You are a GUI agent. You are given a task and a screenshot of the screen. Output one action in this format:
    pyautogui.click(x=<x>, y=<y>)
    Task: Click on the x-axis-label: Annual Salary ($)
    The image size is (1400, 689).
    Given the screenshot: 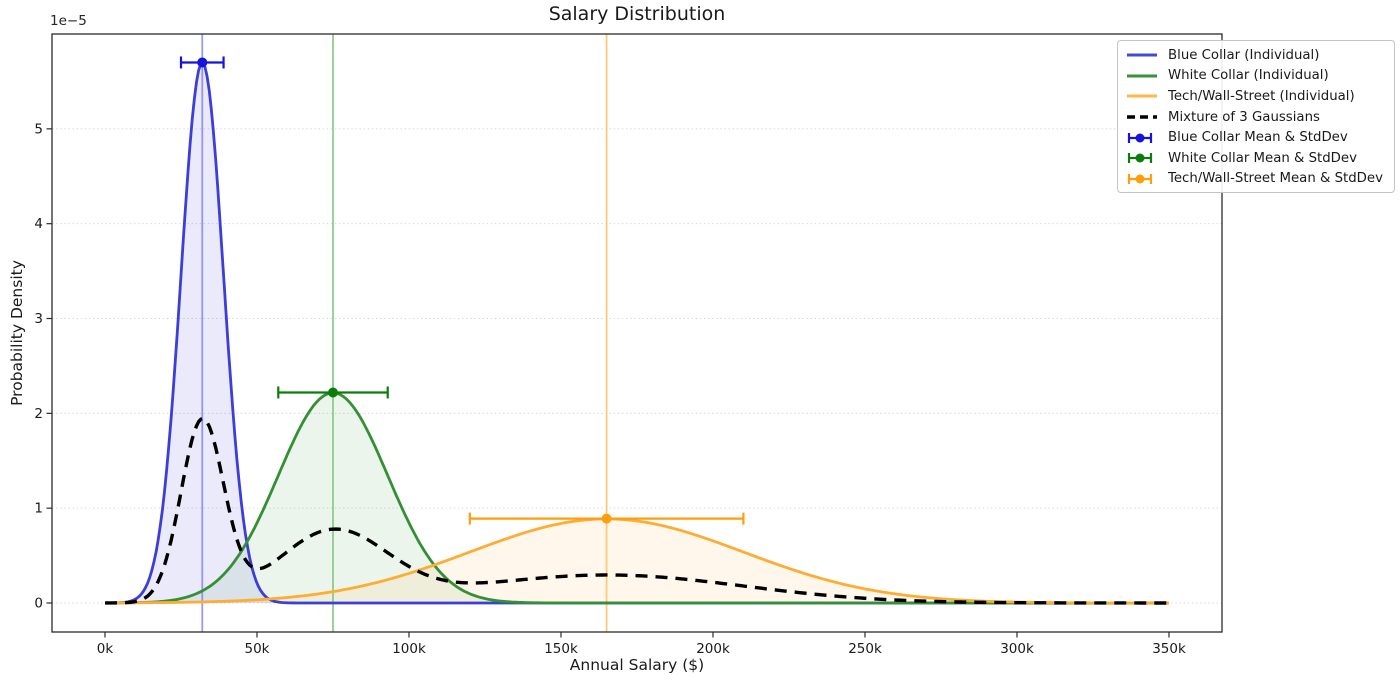 What is the action you would take?
    pyautogui.click(x=637, y=665)
    